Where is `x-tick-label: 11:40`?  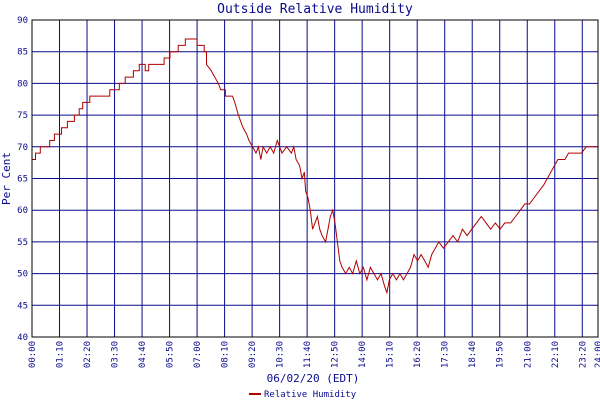
x-tick-label: 11:40 is located at coordinates (308, 354).